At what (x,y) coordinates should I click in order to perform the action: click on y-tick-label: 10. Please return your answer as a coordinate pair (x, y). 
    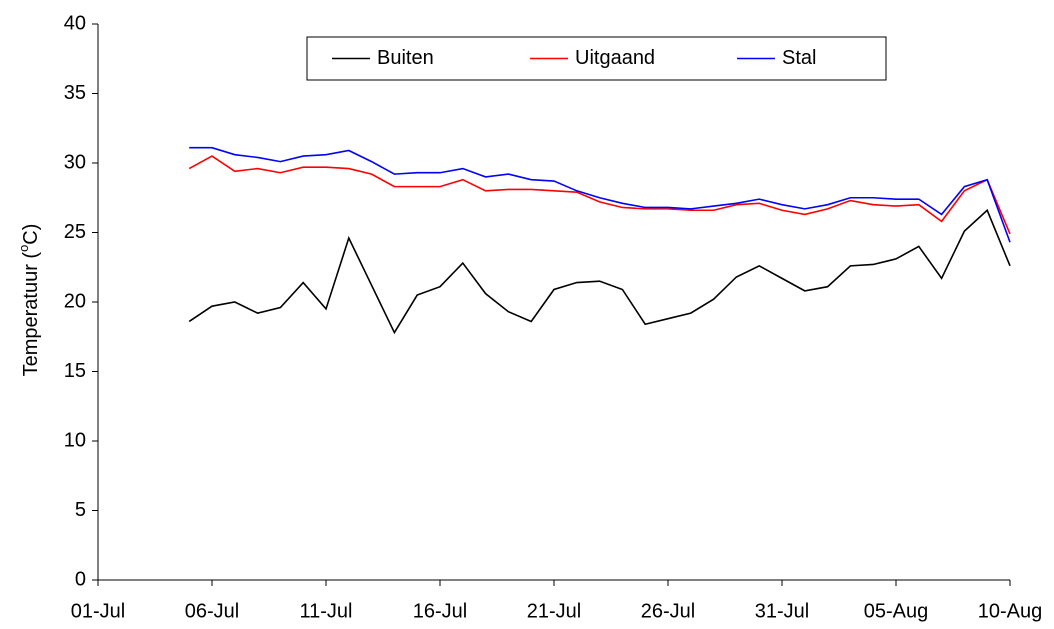
    Looking at the image, I should click on (75, 440).